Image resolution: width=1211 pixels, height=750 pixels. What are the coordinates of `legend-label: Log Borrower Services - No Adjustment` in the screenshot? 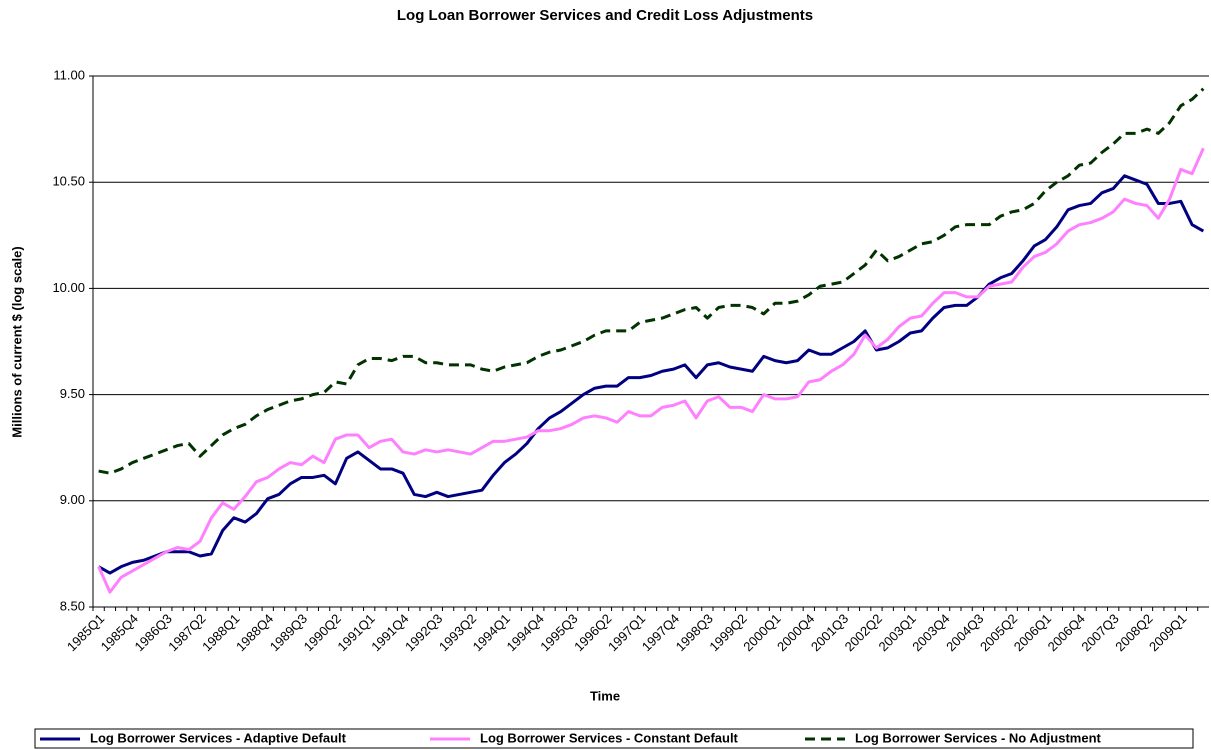 It's located at (978, 737).